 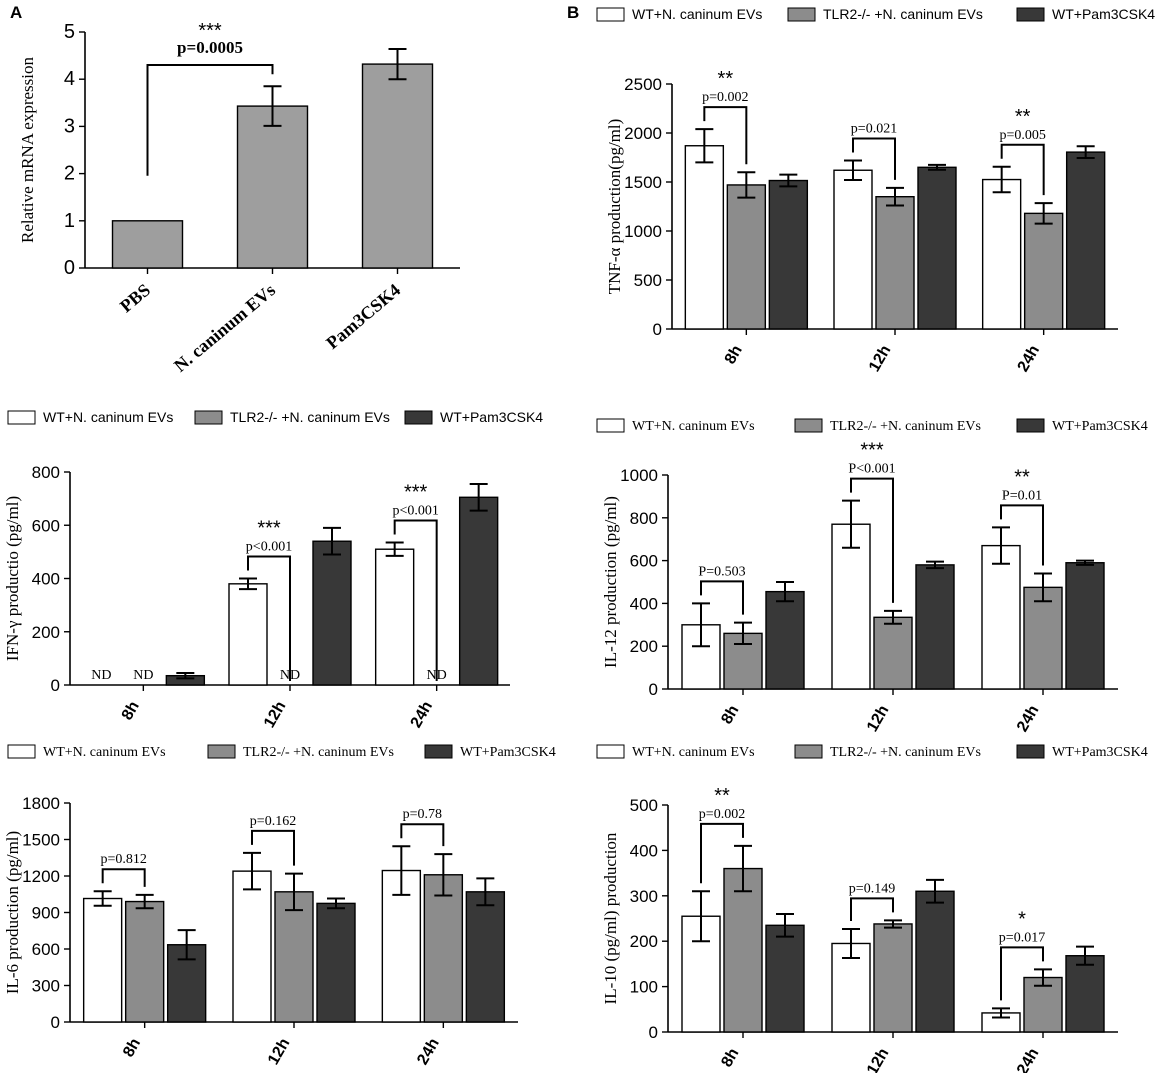 I want to click on p-value-label: P=0.503, so click(x=721, y=571).